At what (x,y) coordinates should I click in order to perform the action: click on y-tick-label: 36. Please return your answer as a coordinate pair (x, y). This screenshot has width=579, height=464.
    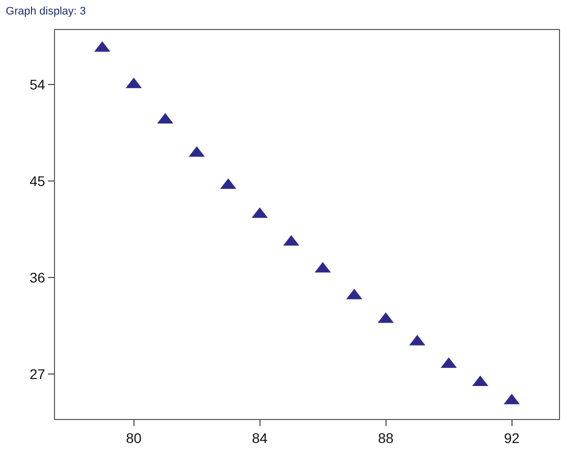
    Looking at the image, I should click on (38, 277).